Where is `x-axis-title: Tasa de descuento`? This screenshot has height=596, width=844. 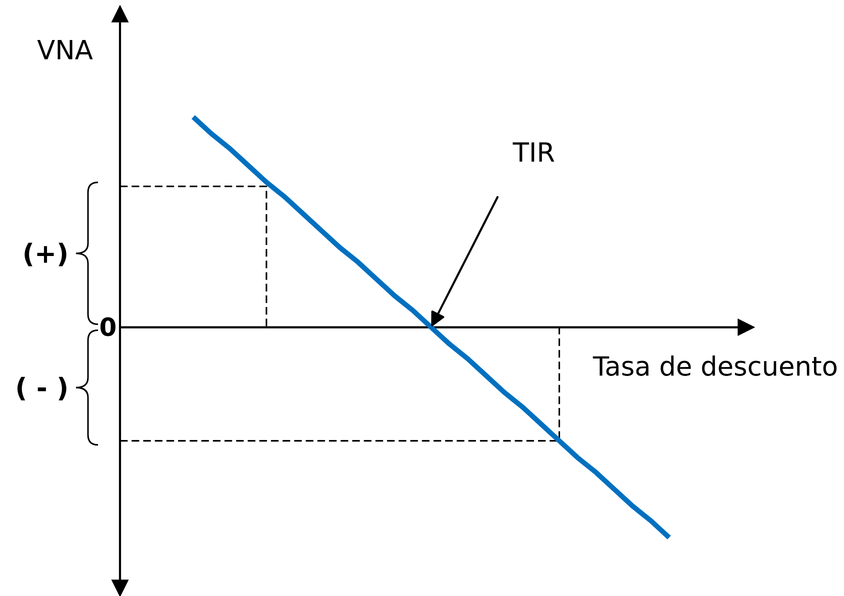
x-axis-title: Tasa de descuento is located at coordinates (714, 366).